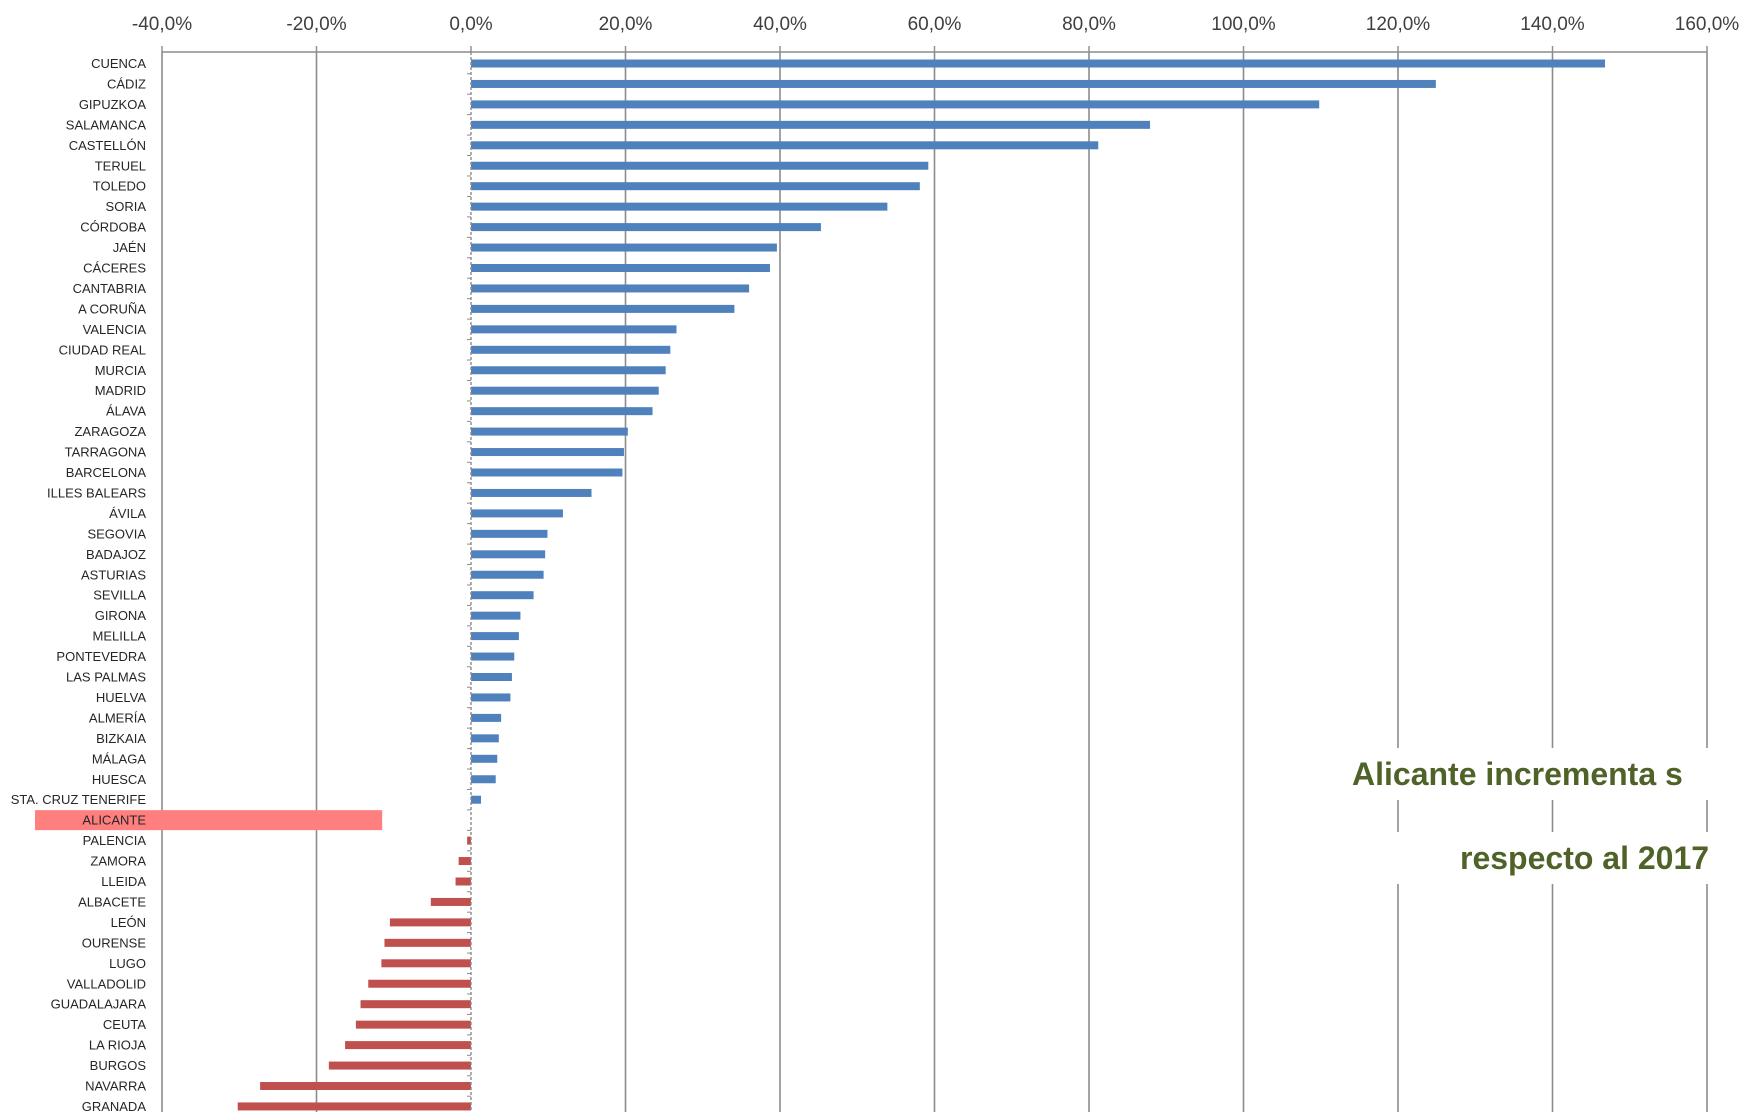 The height and width of the screenshot is (1114, 1747). What do you see at coordinates (115, 840) in the screenshot?
I see `category-label: PALENCIA` at bounding box center [115, 840].